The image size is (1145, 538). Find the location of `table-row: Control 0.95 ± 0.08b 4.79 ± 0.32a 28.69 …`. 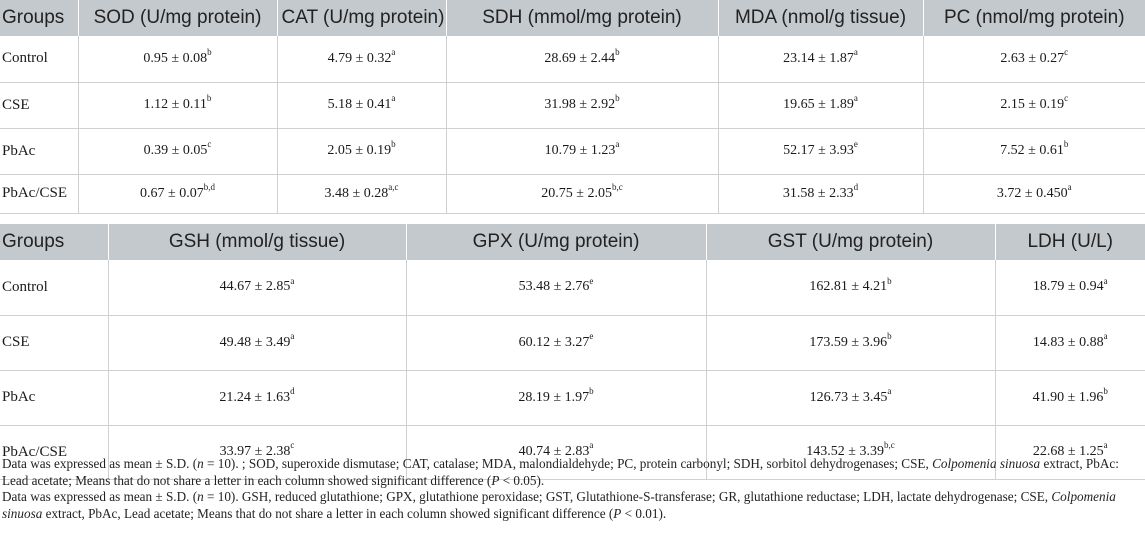

table-row: Control 0.95 ± 0.08b 4.79 ± 0.32a 28.69 … is located at coordinates (572, 59).